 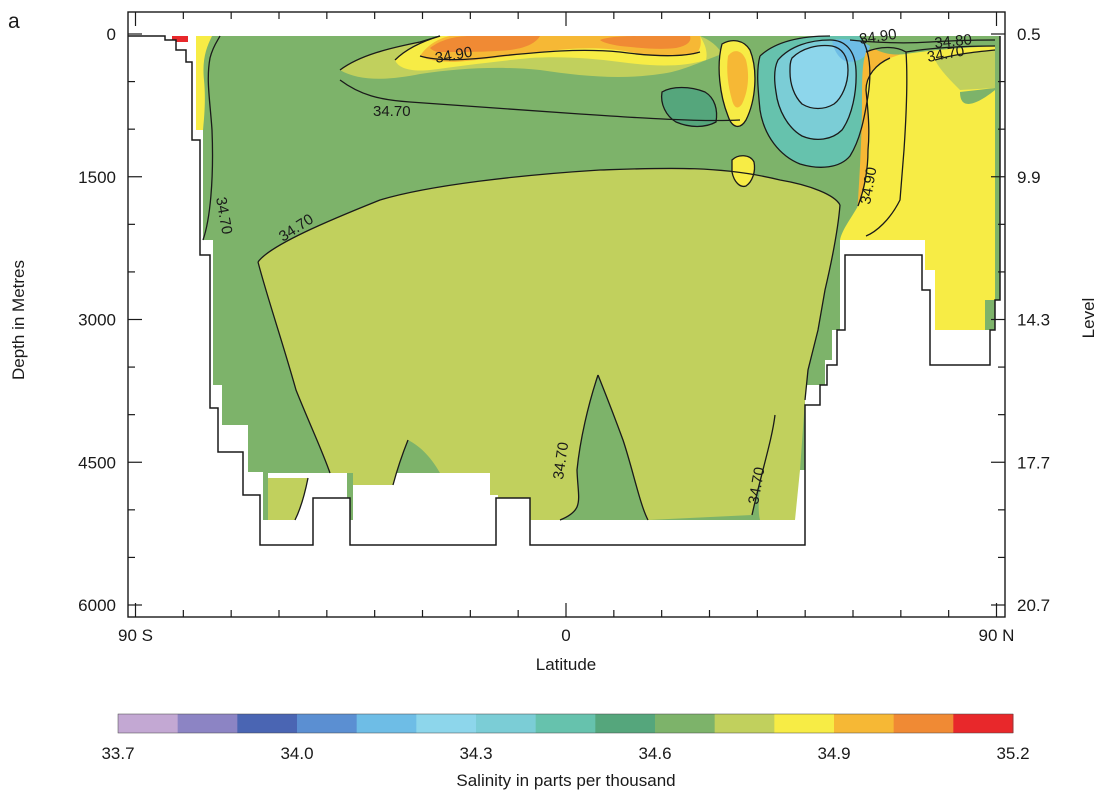 What do you see at coordinates (97, 320) in the screenshot?
I see `y-tick-label: 3000` at bounding box center [97, 320].